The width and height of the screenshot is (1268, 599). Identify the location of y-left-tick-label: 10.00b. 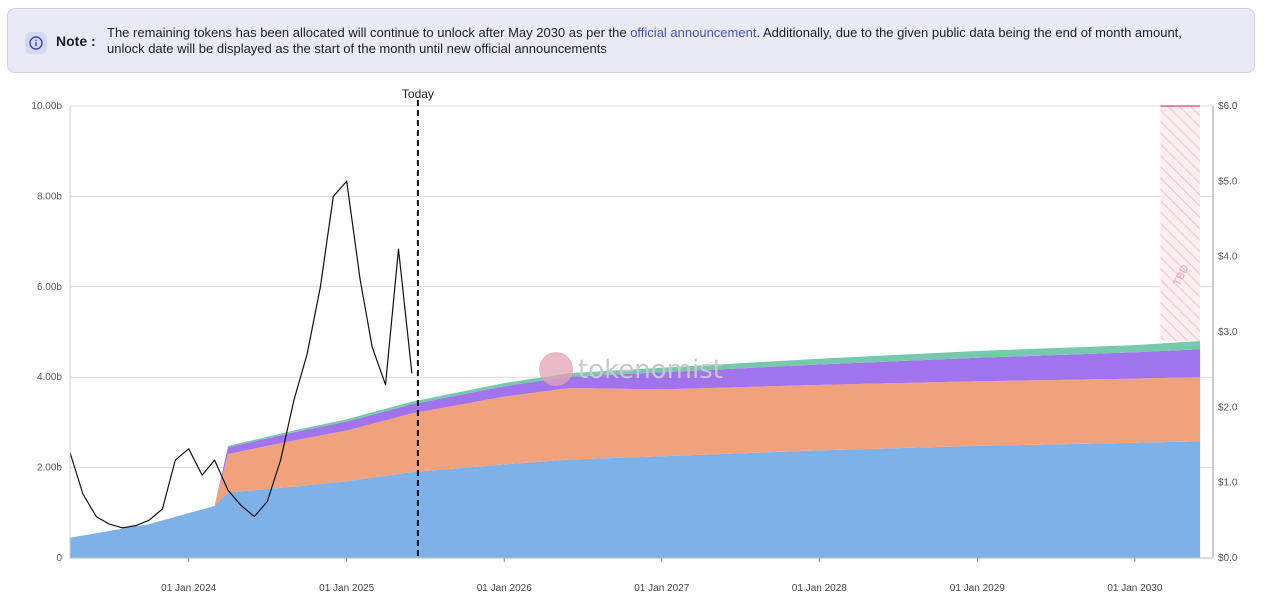
(46, 106).